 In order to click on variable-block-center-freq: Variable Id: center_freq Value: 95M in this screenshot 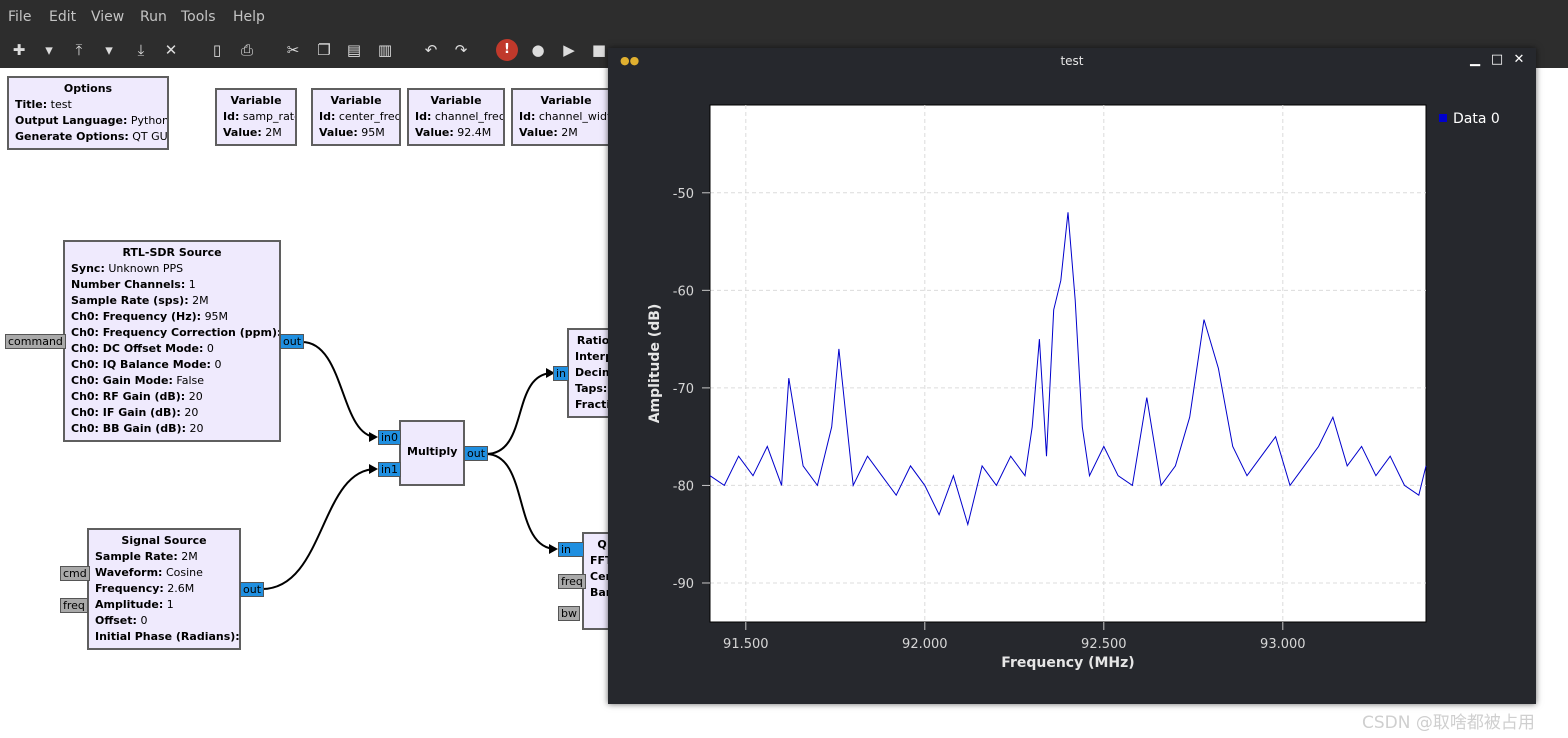, I will do `click(356, 117)`.